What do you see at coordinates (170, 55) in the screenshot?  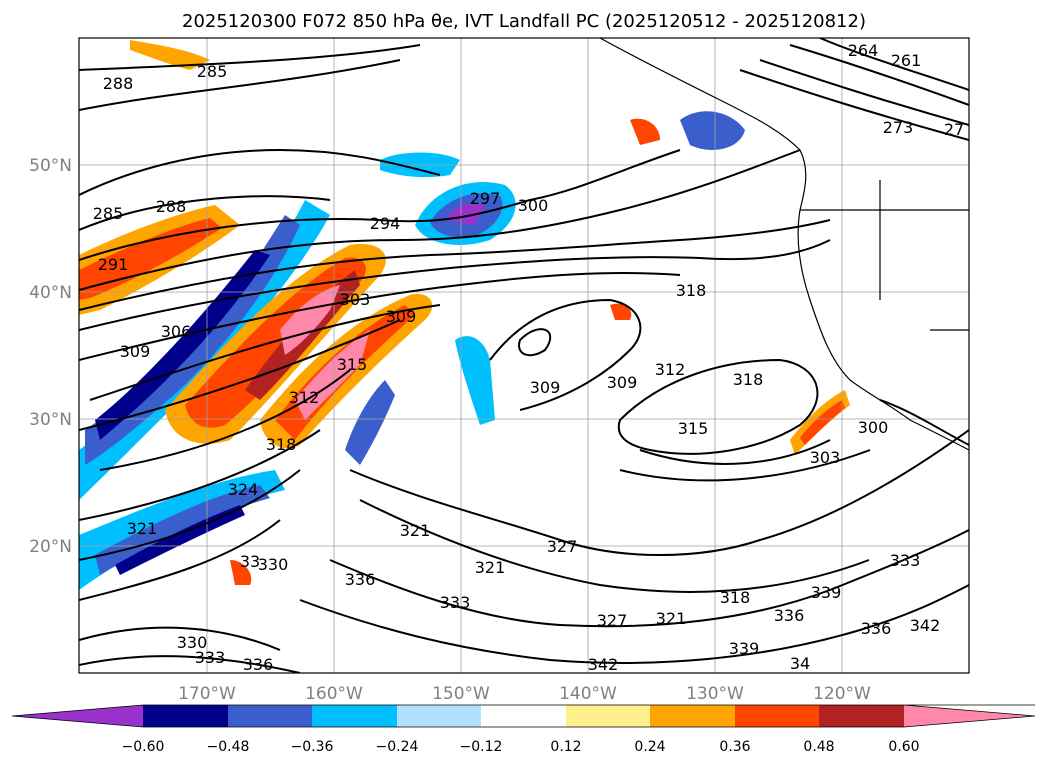 I see `positive-spot-top` at bounding box center [170, 55].